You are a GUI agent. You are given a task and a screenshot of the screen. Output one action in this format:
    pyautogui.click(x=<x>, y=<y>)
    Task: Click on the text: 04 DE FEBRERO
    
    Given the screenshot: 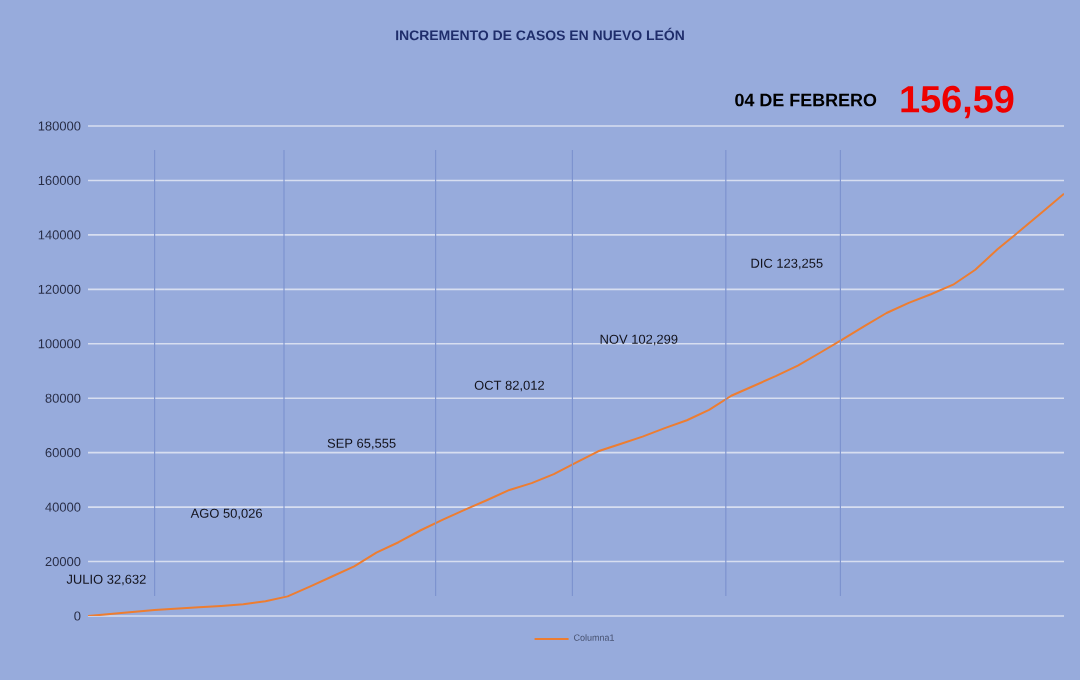 What is the action you would take?
    pyautogui.click(x=806, y=100)
    